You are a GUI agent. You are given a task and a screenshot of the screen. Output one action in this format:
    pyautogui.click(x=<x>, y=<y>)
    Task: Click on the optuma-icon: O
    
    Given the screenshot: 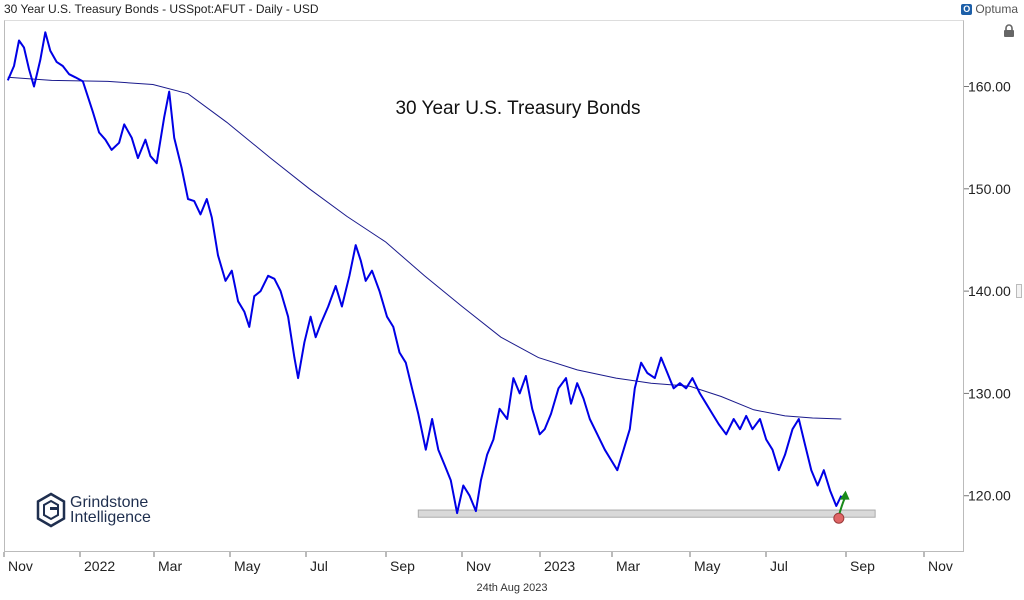 What is the action you would take?
    pyautogui.click(x=967, y=9)
    